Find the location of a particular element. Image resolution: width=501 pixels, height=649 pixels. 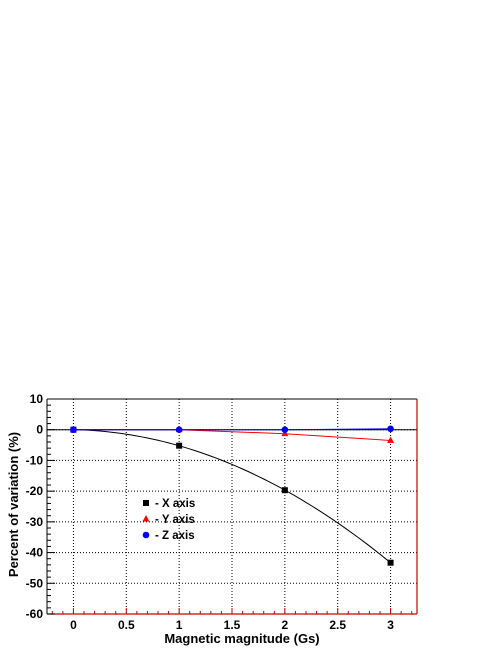

data-point-triangle is located at coordinates (391, 439).